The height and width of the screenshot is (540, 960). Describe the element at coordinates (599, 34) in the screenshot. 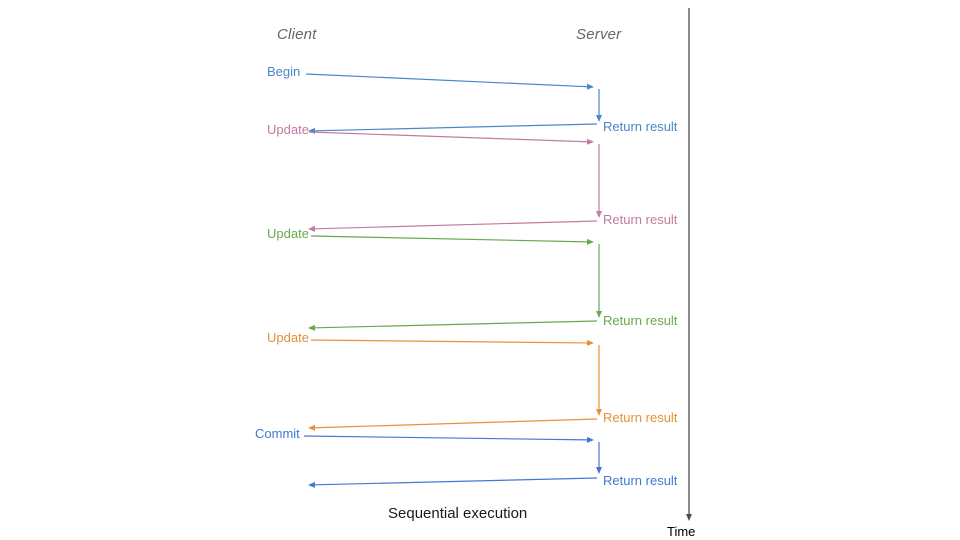

I see `server-column-header: Server` at that location.